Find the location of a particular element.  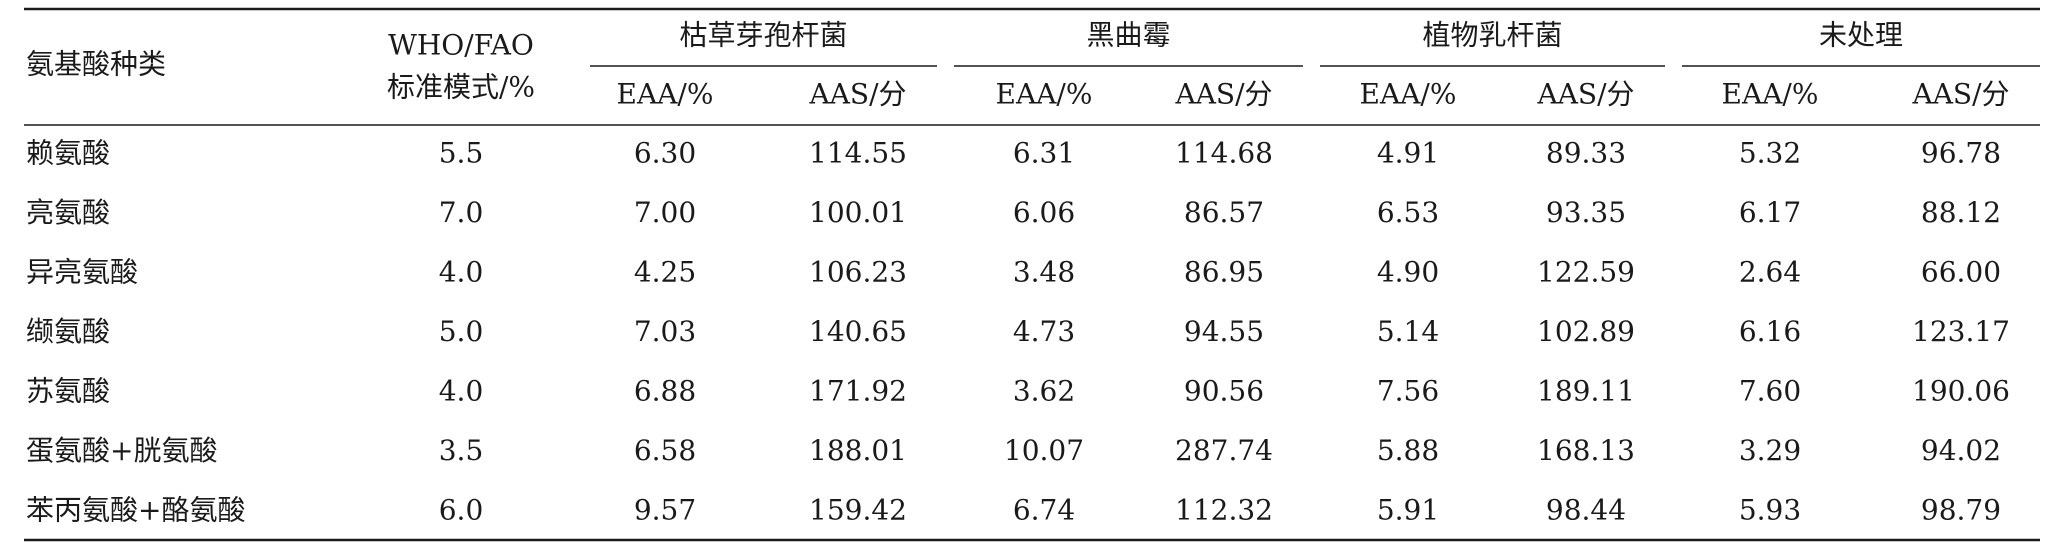

cell: 140.65 is located at coordinates (858, 331).